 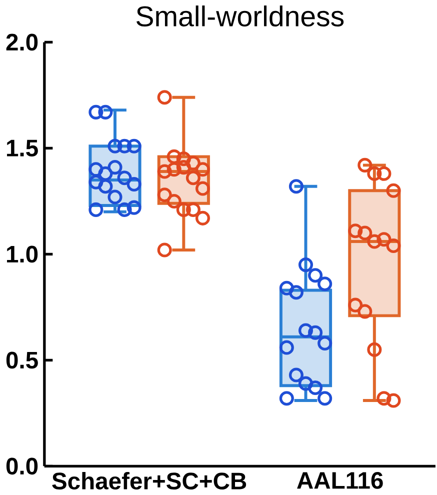 I want to click on y-tick-label: 0.5, so click(x=22, y=360).